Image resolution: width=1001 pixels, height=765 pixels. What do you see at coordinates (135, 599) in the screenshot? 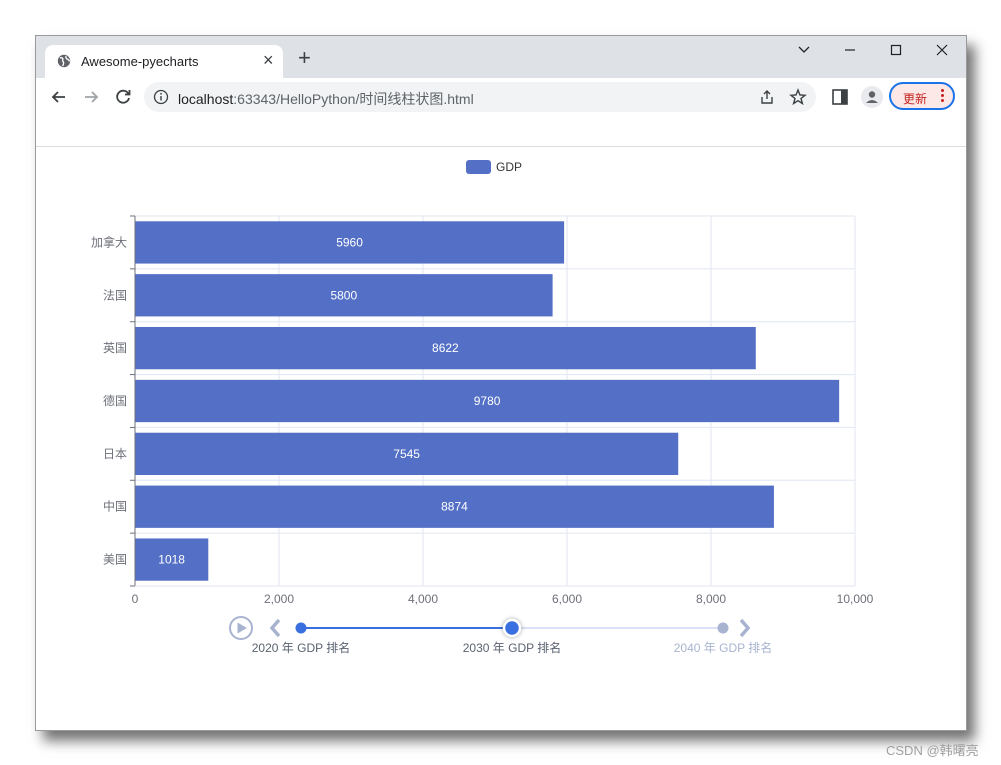
I see `x-tick-label: 0` at bounding box center [135, 599].